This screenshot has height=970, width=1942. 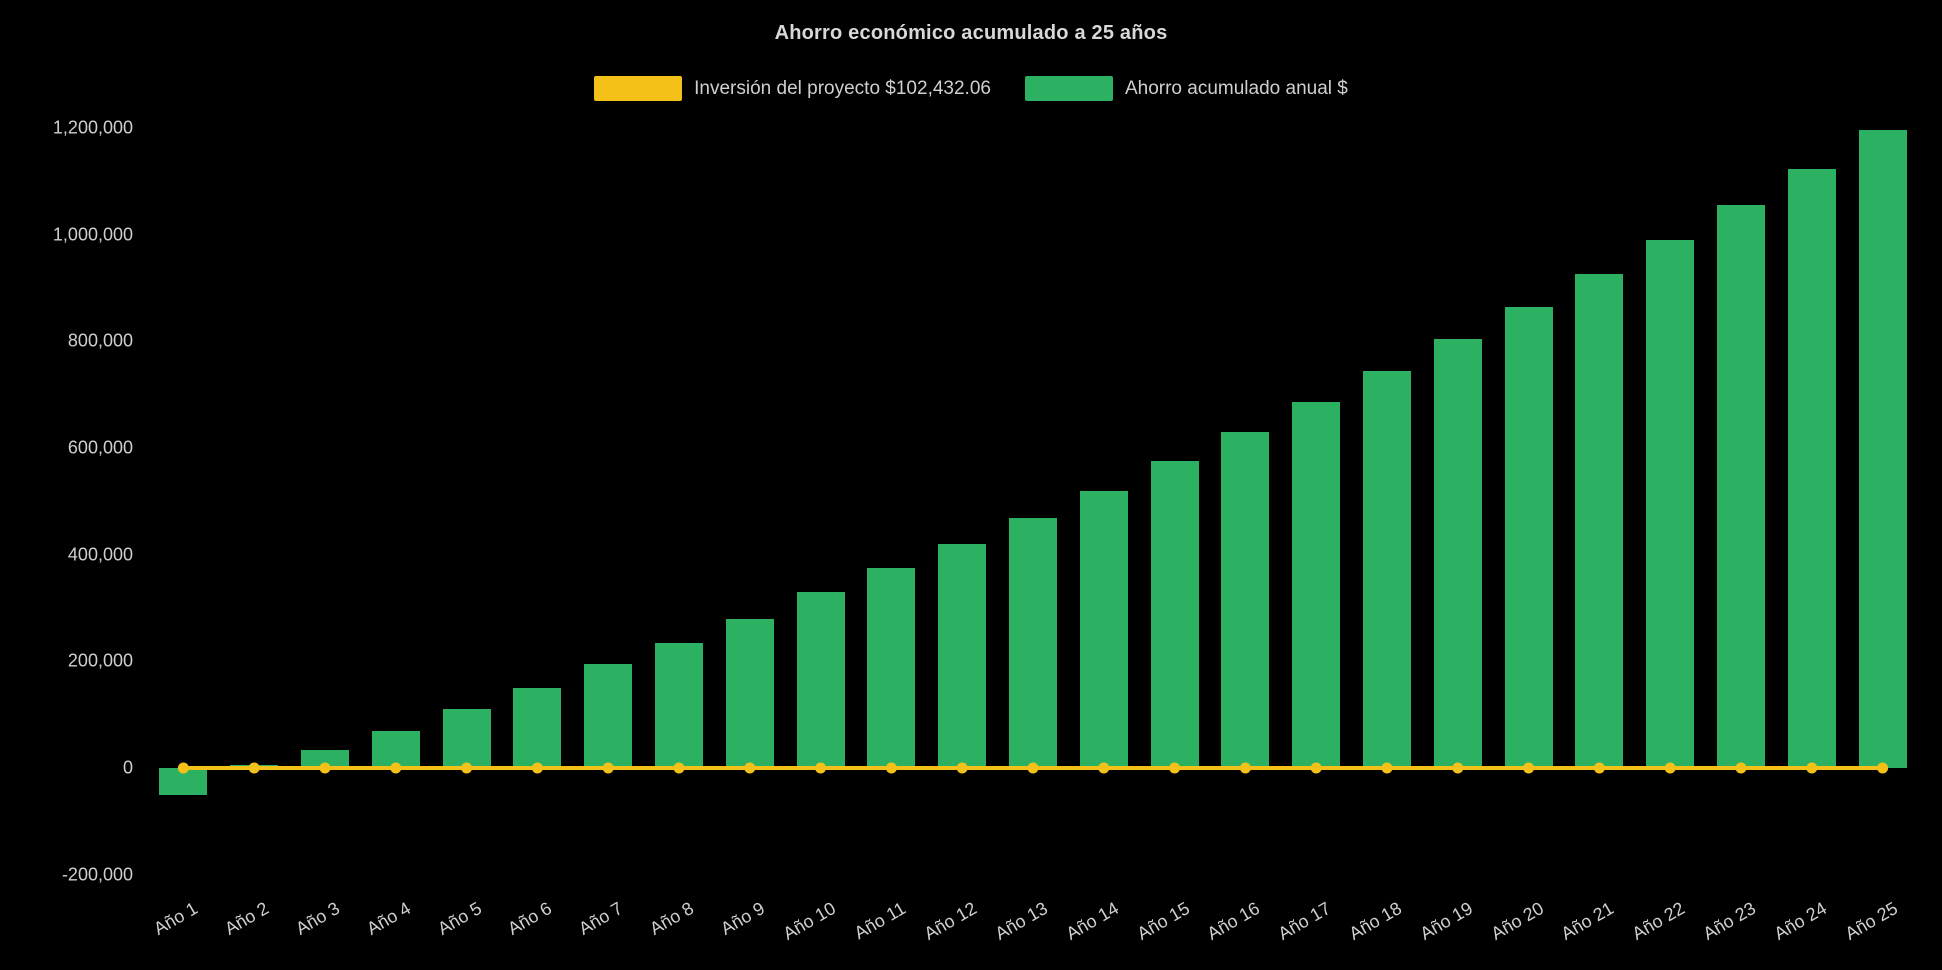 I want to click on y-axis-label: 600,000, so click(x=100, y=447).